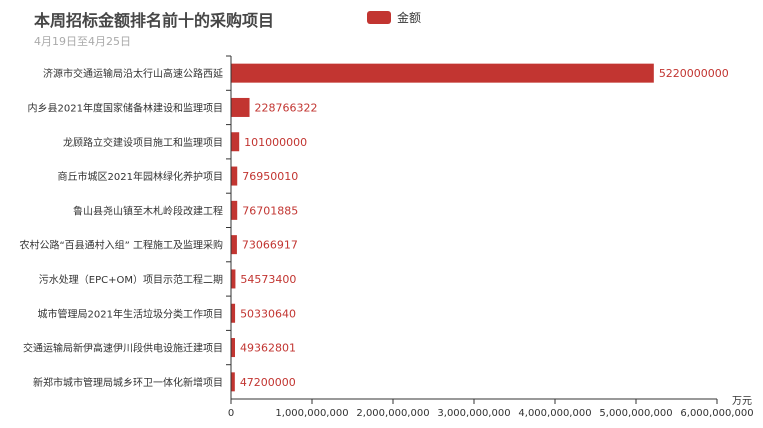 The image size is (763, 428). Describe the element at coordinates (473, 413) in the screenshot. I see `x-tick-label: 3,000,000,000` at that location.